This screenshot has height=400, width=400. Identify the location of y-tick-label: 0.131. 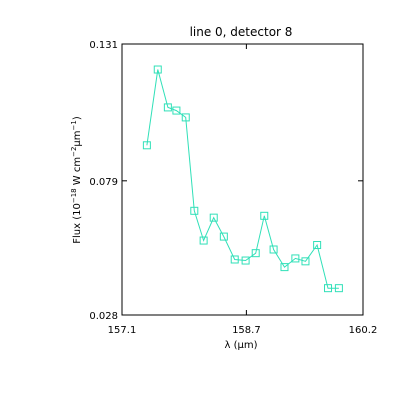
(103, 45).